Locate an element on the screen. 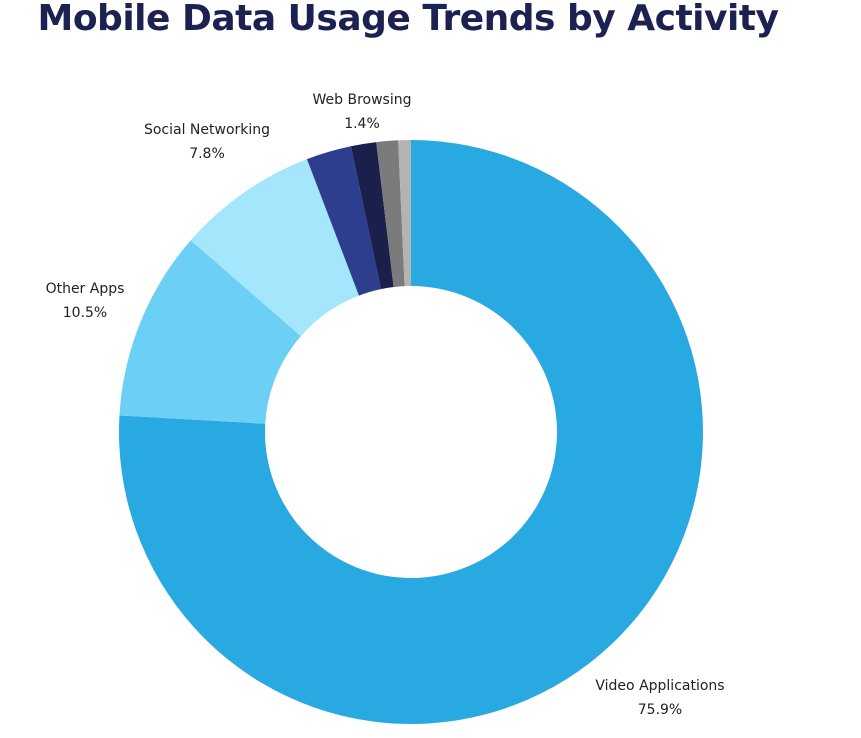 This screenshot has height=738, width=861. slice-other-apps is located at coordinates (210, 332).